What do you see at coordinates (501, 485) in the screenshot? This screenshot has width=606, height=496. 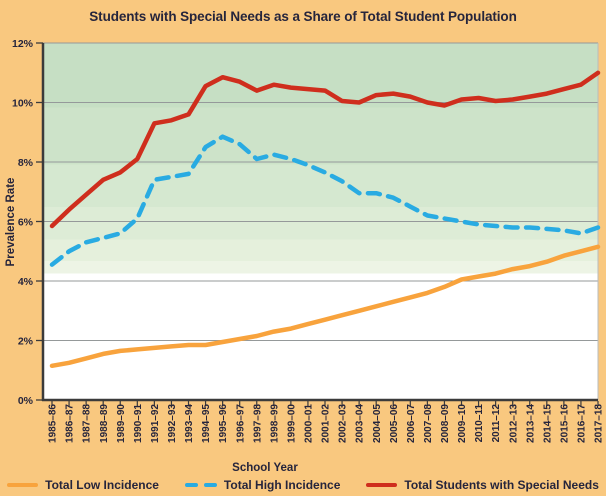 I see `legend-label: Total Students with Special Needs` at bounding box center [501, 485].